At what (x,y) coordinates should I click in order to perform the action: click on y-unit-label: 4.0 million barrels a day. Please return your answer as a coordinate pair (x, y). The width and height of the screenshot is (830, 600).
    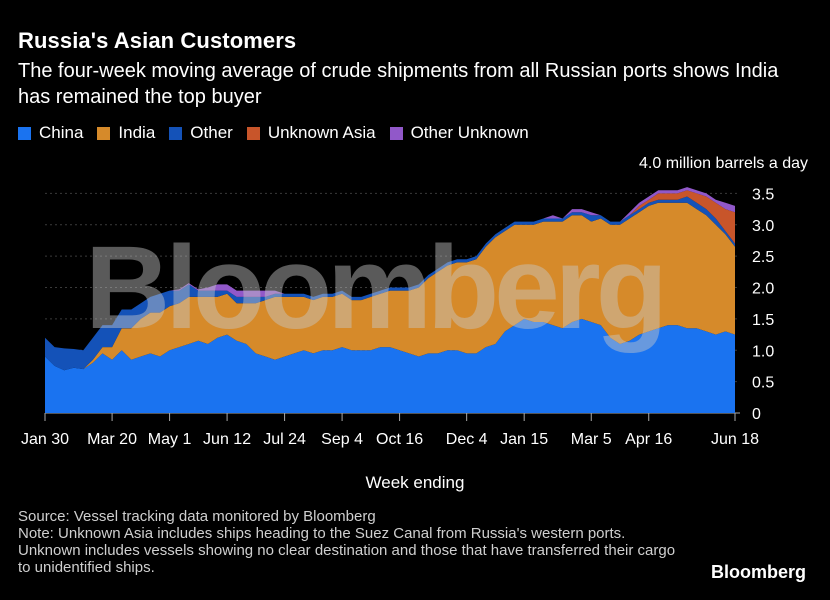
    Looking at the image, I should click on (723, 163).